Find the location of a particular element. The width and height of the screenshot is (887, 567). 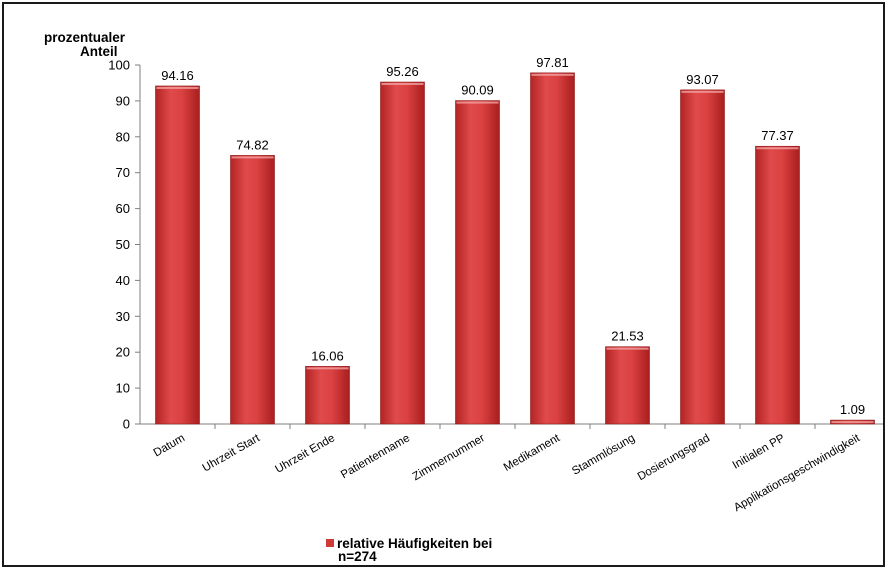

legend-label-line-2: n=274 is located at coordinates (357, 556).